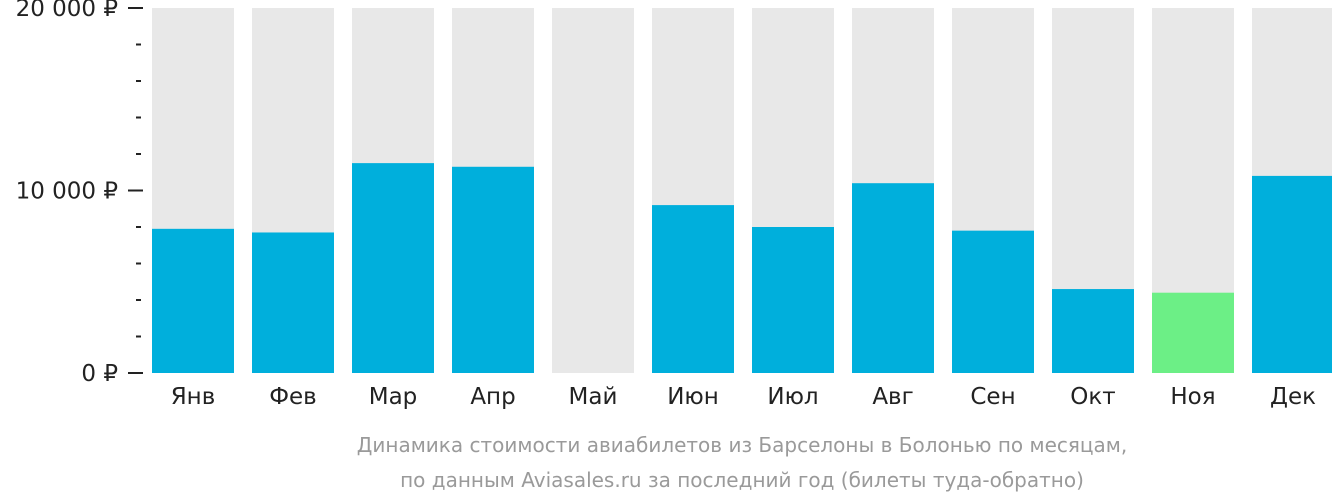 This screenshot has width=1332, height=502. Describe the element at coordinates (67, 11) in the screenshot. I see `y-tick-label: 20 000 ₽` at that location.